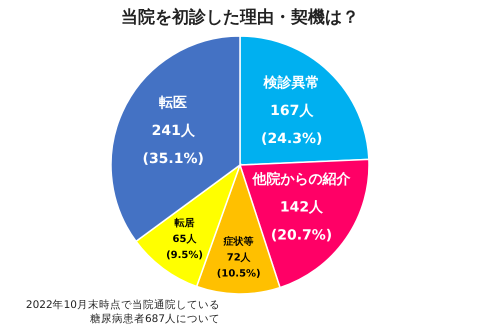 The image size is (480, 332). What do you see at coordinates (240, 18) in the screenshot?
I see `title: 当院を初診した理由・契機は？` at bounding box center [240, 18].